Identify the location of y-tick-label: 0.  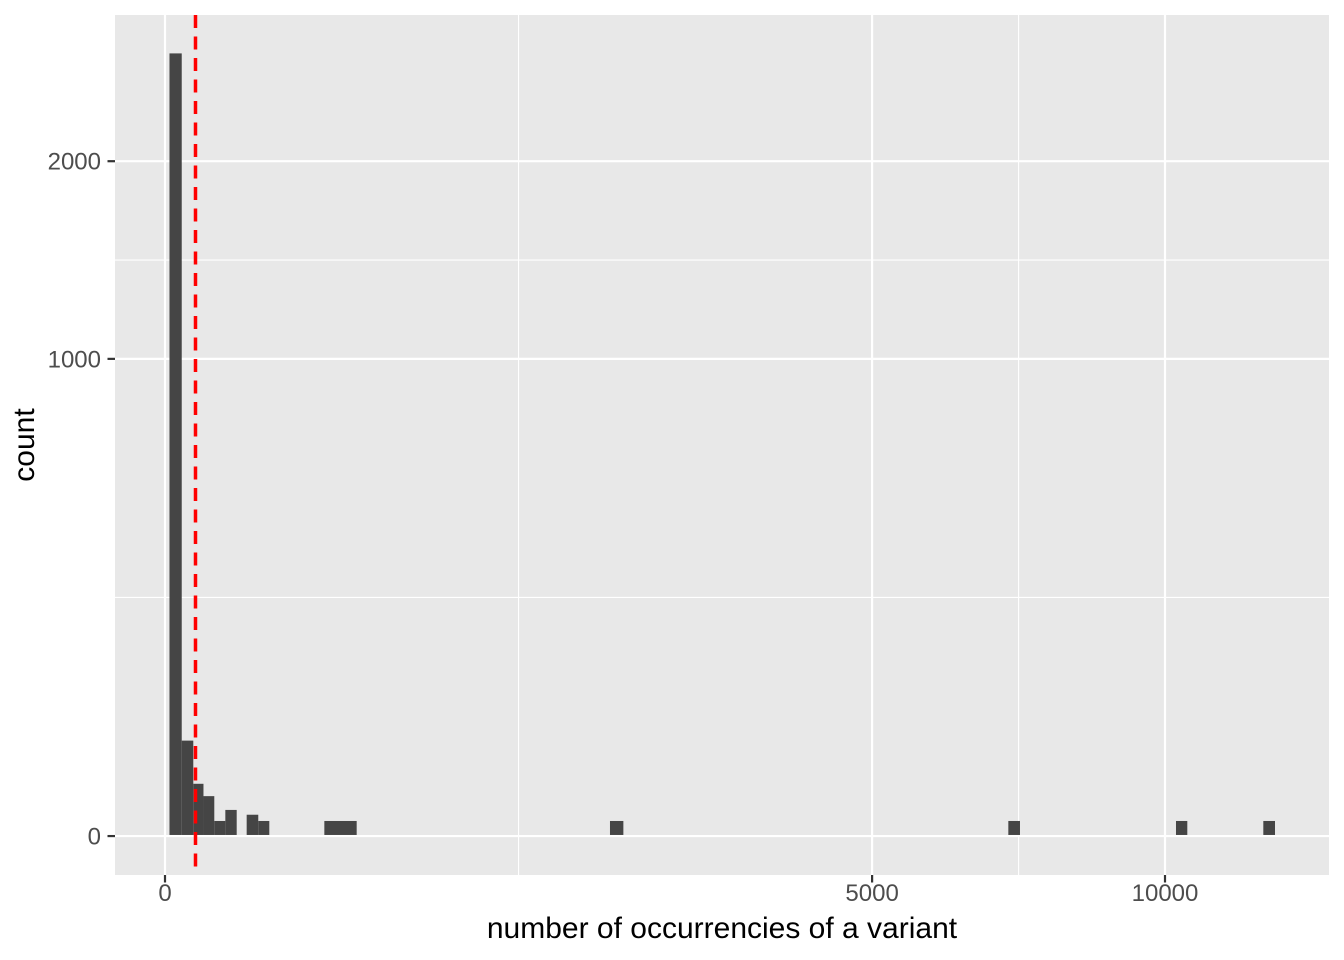
(94, 837).